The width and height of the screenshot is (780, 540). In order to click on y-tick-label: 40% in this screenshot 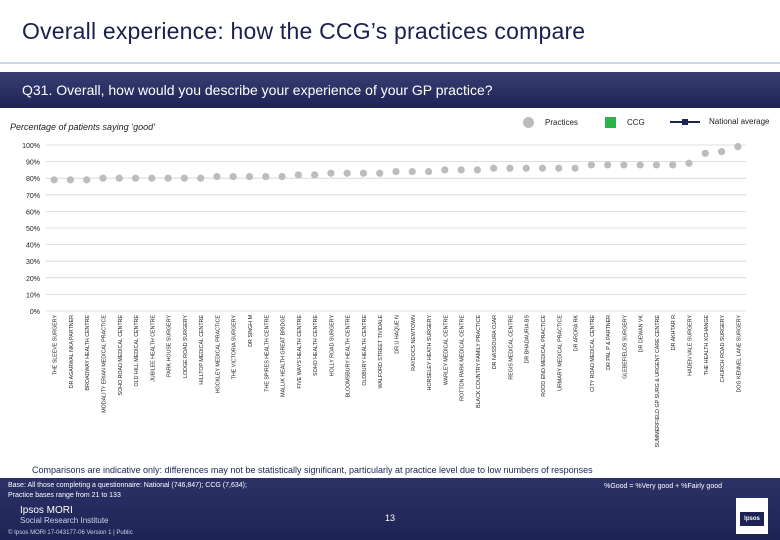, I will do `click(33, 246)`.